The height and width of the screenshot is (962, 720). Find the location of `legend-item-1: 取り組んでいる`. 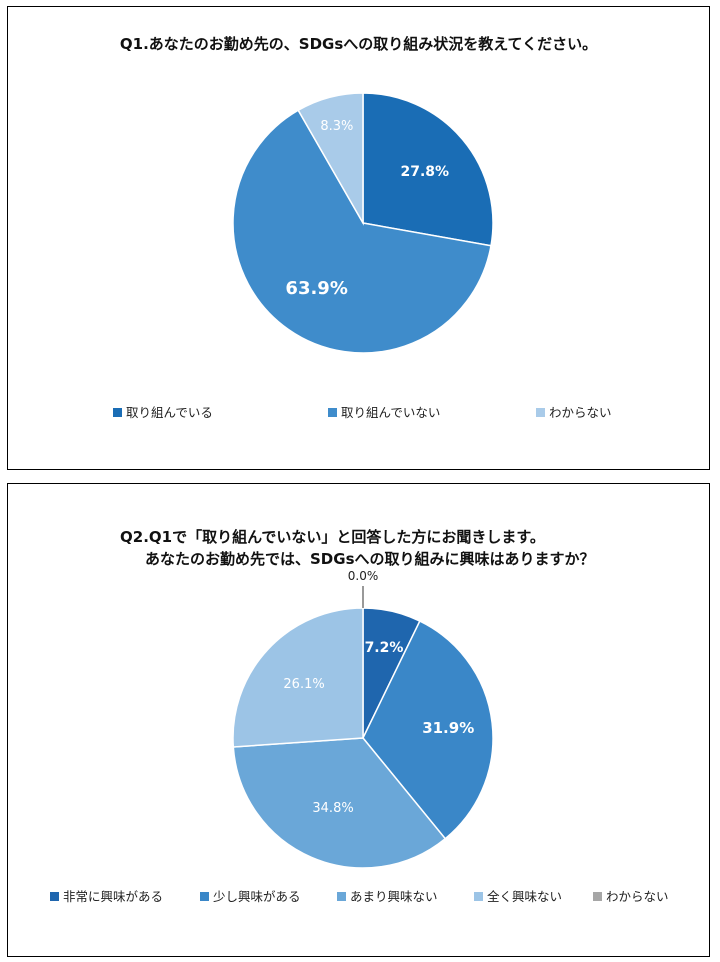

legend-item-1: 取り組んでいる is located at coordinates (163, 412).